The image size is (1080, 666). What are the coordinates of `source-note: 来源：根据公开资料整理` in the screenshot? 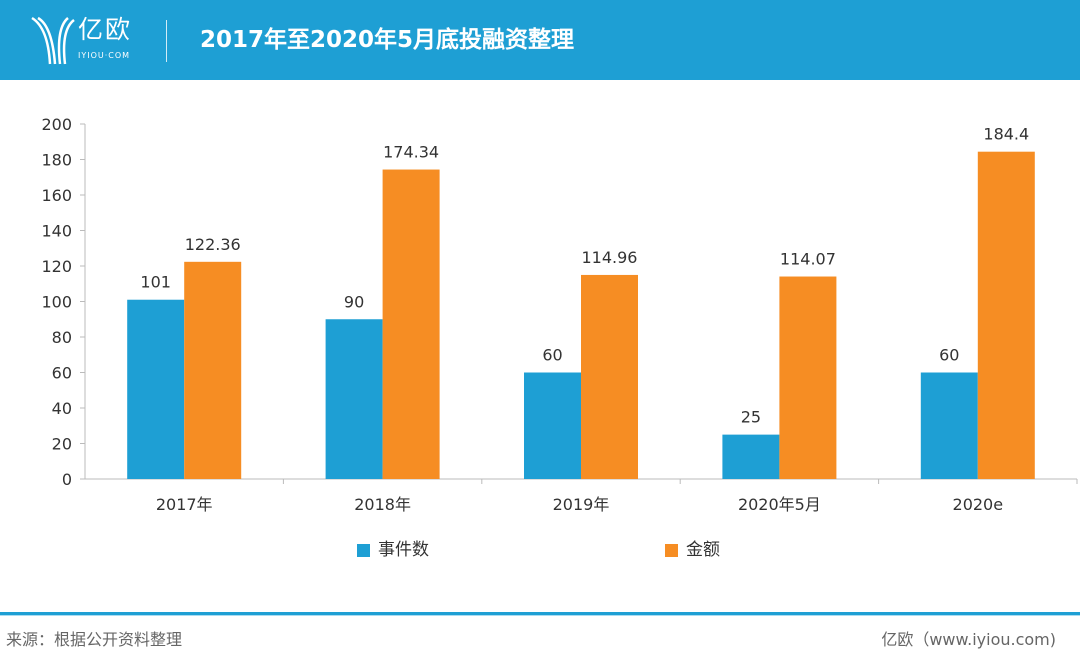 It's located at (94, 639).